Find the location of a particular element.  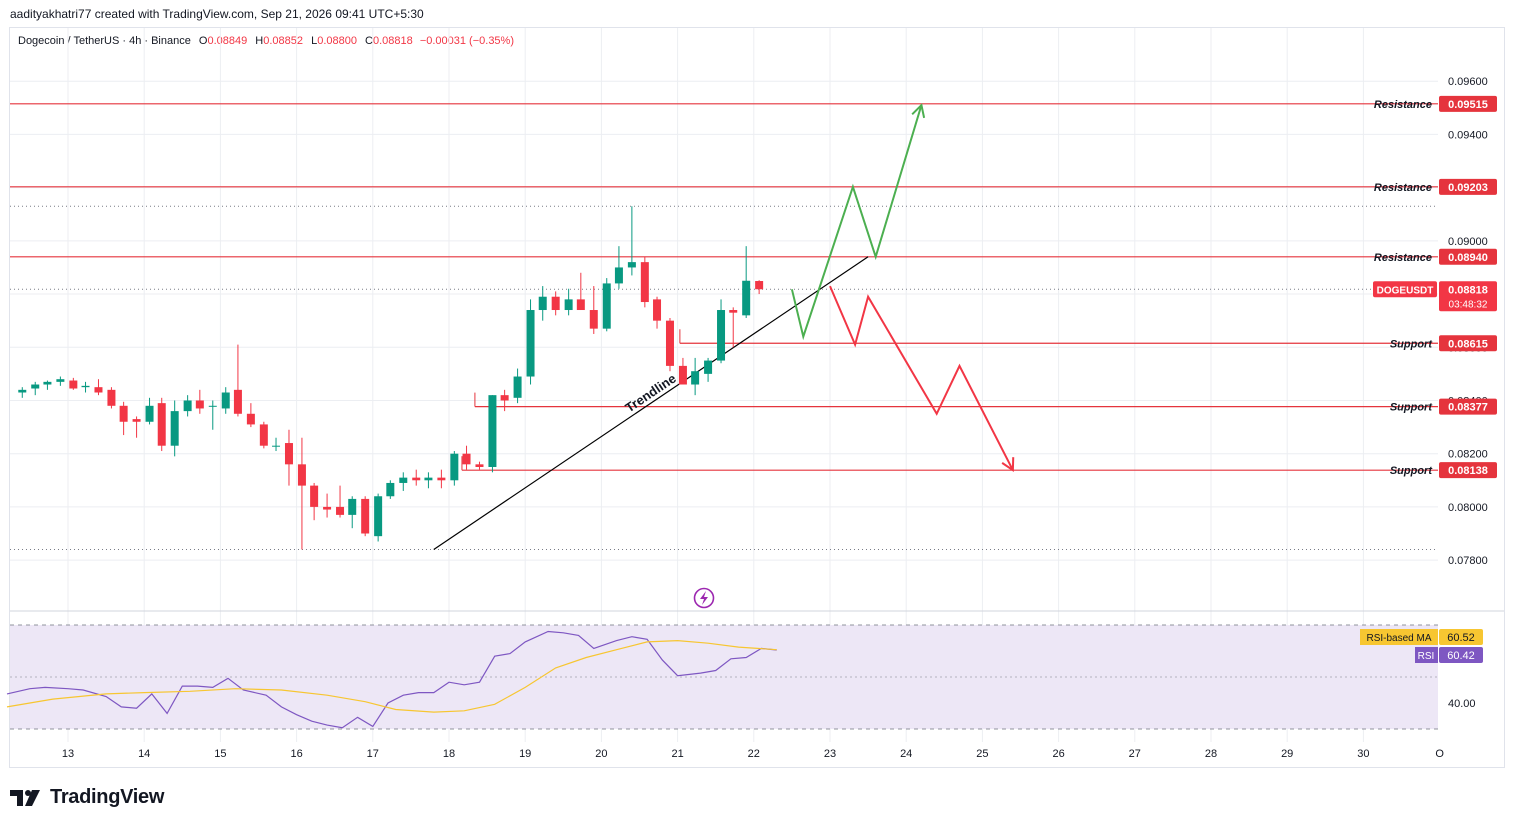

rsi-ma-line is located at coordinates (391, 676).